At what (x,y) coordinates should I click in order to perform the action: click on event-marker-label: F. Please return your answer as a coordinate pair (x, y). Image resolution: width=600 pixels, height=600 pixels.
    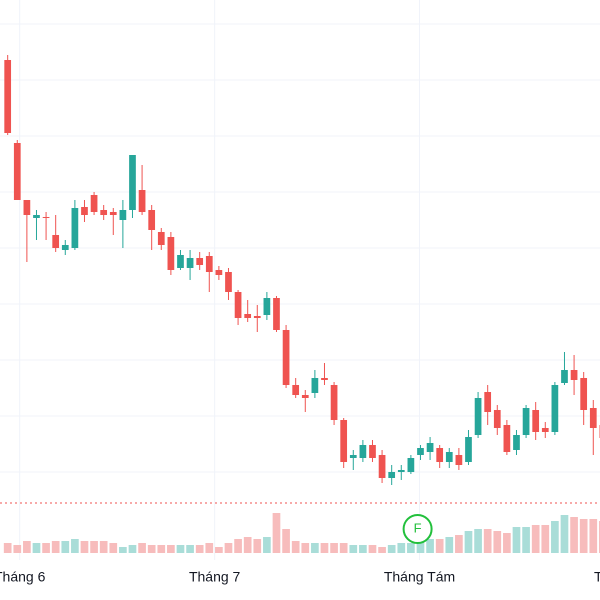
    Looking at the image, I should click on (418, 527).